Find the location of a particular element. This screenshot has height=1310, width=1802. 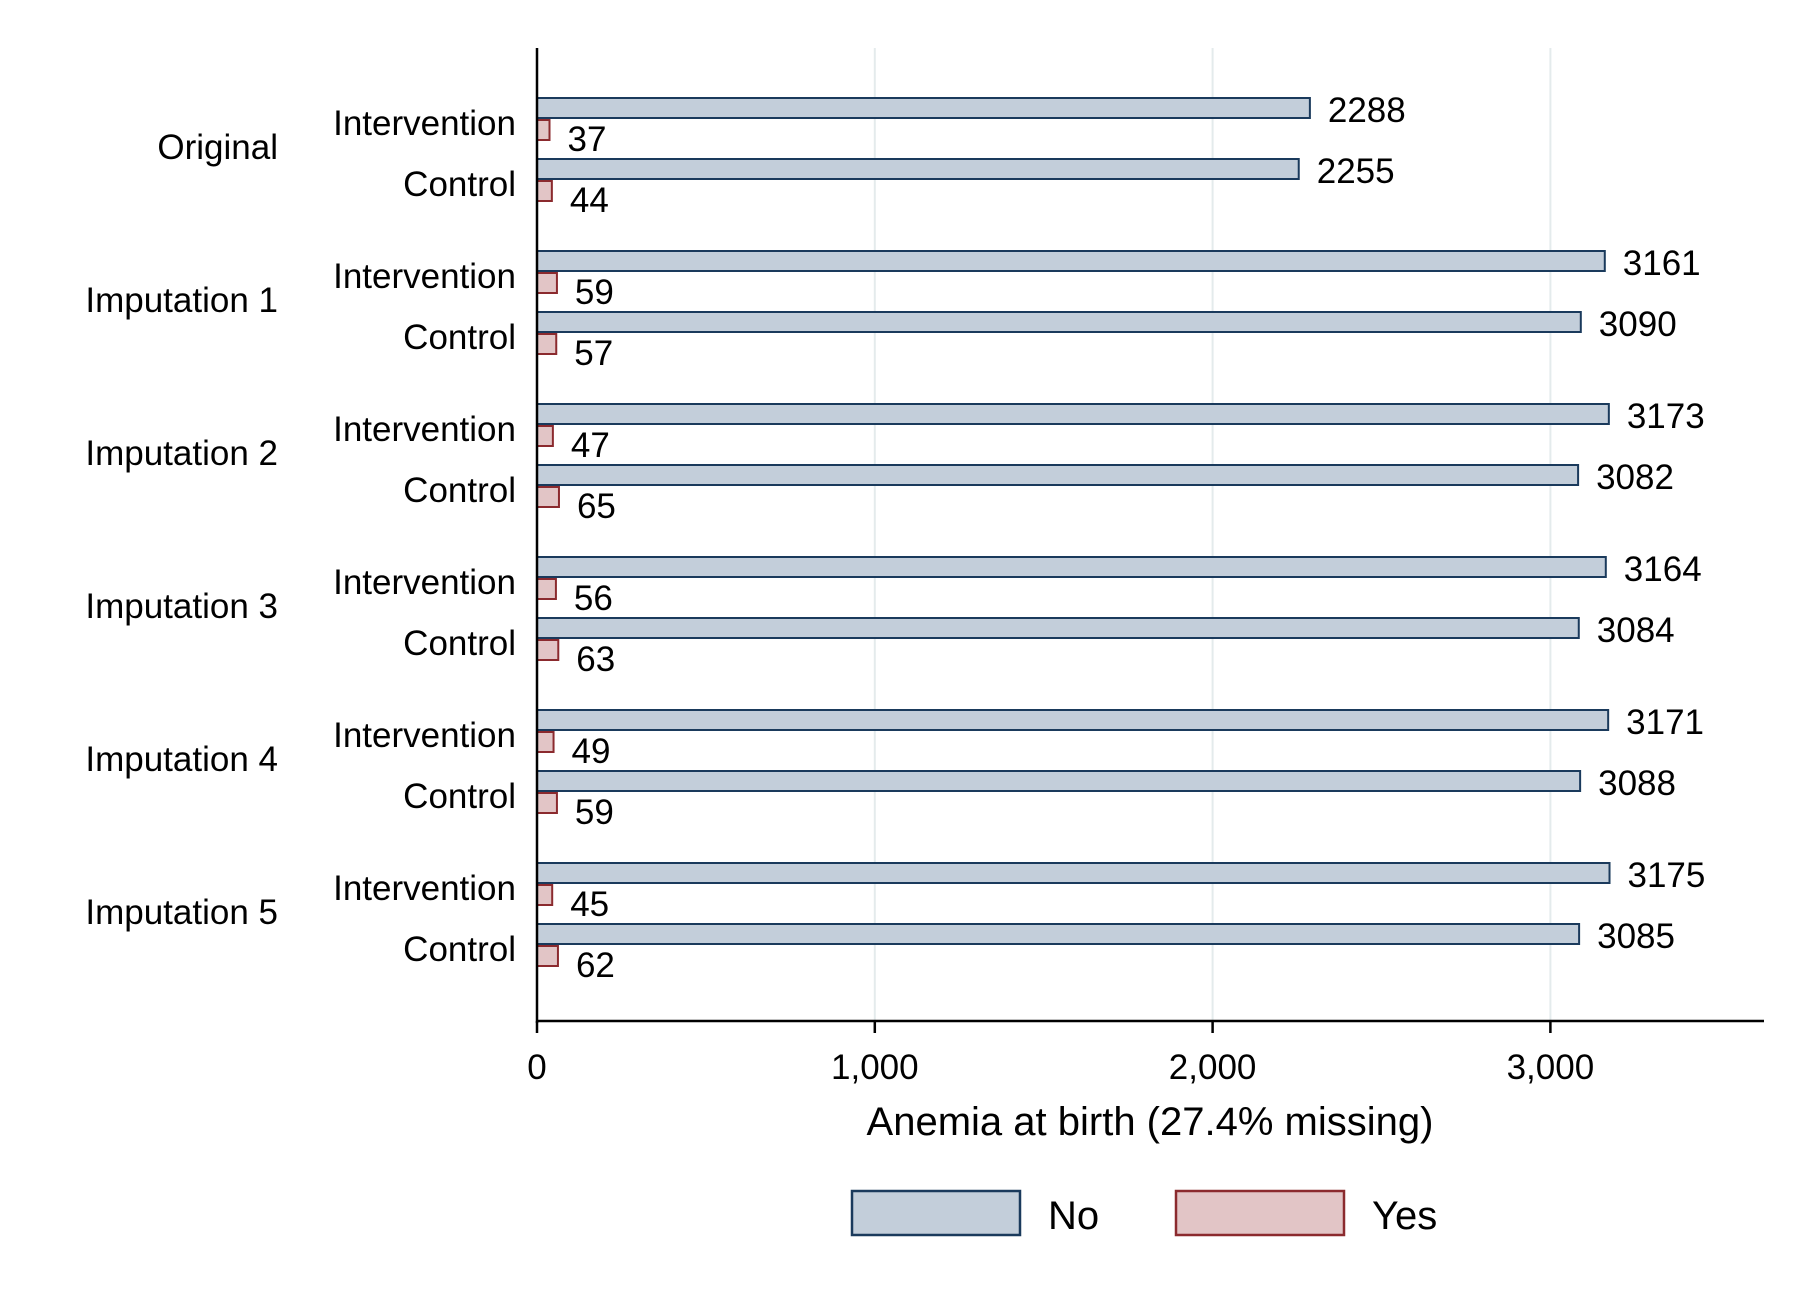

value-label-yes: 49 is located at coordinates (591, 751).